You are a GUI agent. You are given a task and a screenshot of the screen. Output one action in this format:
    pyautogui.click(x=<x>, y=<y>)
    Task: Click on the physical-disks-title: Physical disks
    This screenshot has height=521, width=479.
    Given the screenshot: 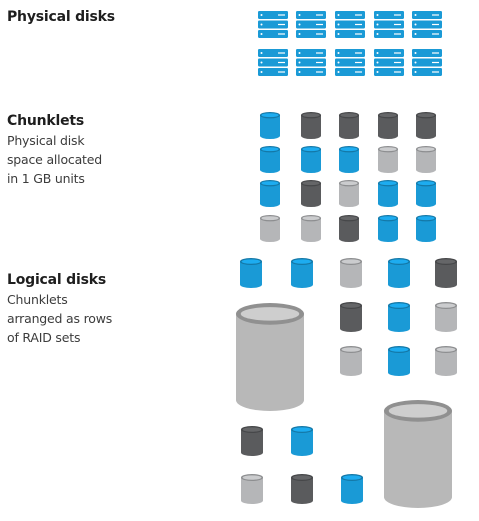 What is the action you would take?
    pyautogui.click(x=61, y=17)
    